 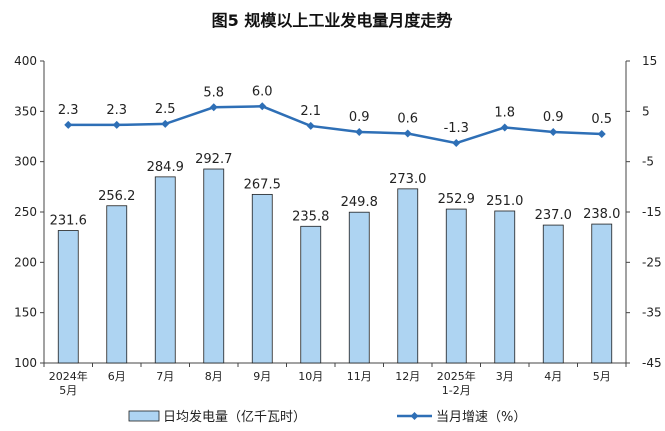 What do you see at coordinates (414, 416) in the screenshot?
I see `legend-line-marker` at bounding box center [414, 416].